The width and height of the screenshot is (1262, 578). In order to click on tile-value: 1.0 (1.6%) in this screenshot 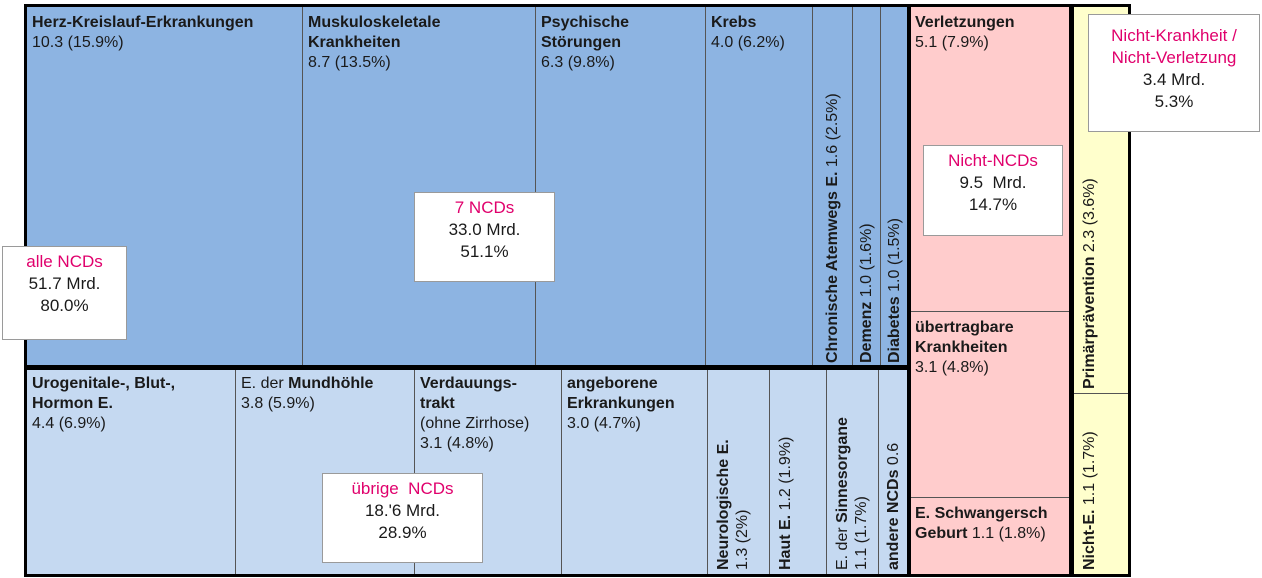, I will do `click(866, 260)`.